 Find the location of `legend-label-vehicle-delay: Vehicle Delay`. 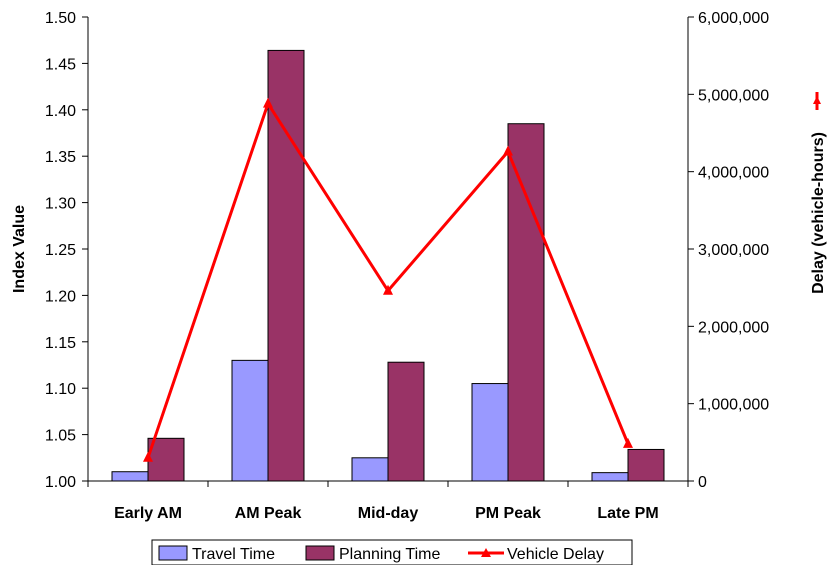

legend-label-vehicle-delay: Vehicle Delay is located at coordinates (555, 554).